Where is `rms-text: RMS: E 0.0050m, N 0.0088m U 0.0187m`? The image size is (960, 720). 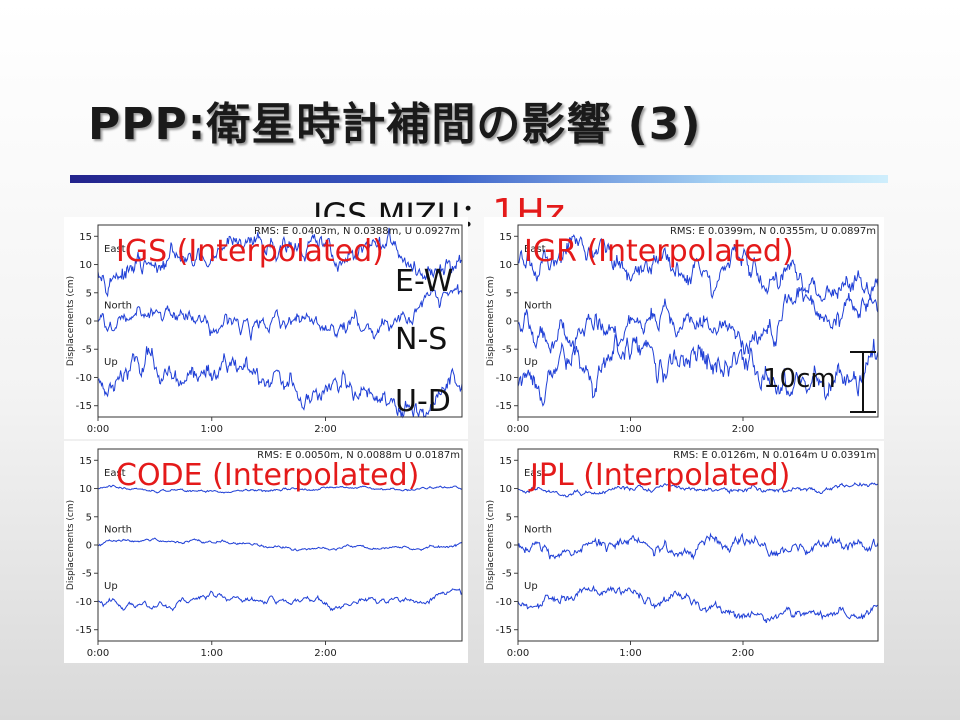 rms-text: RMS: E 0.0050m, N 0.0088m U 0.0187m is located at coordinates (358, 455).